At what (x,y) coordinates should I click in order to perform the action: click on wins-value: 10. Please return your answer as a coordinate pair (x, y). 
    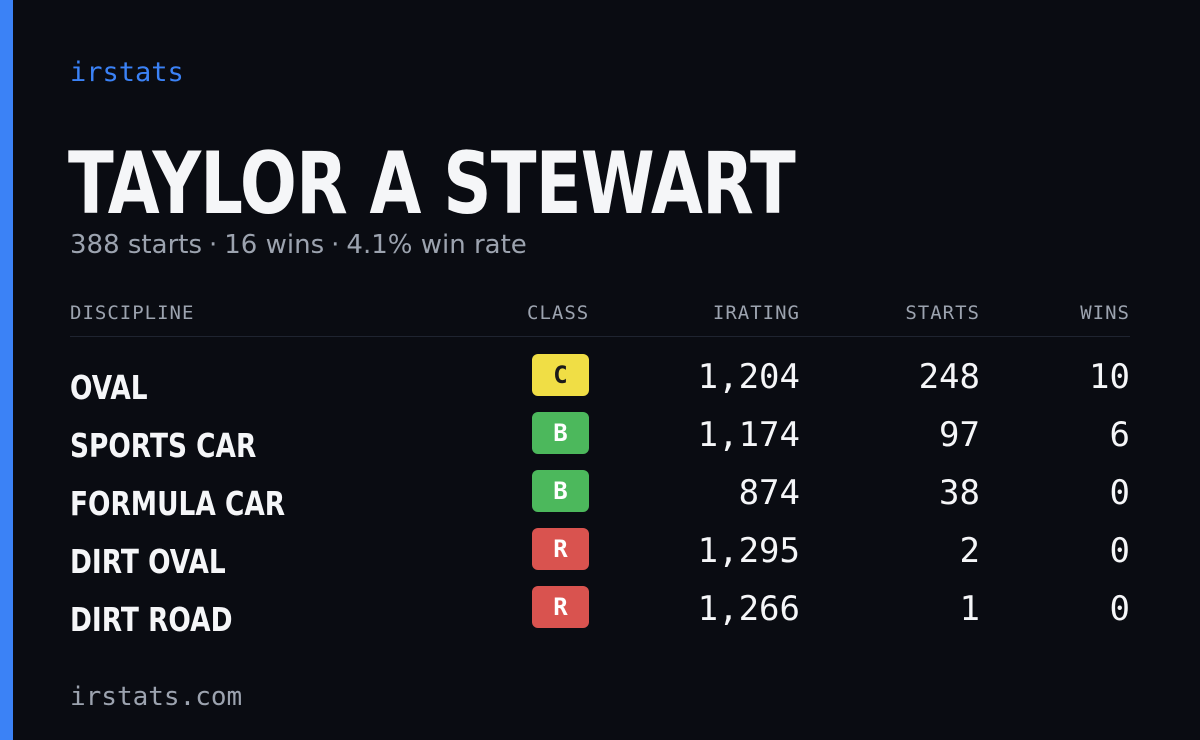
    Looking at the image, I should click on (1109, 377).